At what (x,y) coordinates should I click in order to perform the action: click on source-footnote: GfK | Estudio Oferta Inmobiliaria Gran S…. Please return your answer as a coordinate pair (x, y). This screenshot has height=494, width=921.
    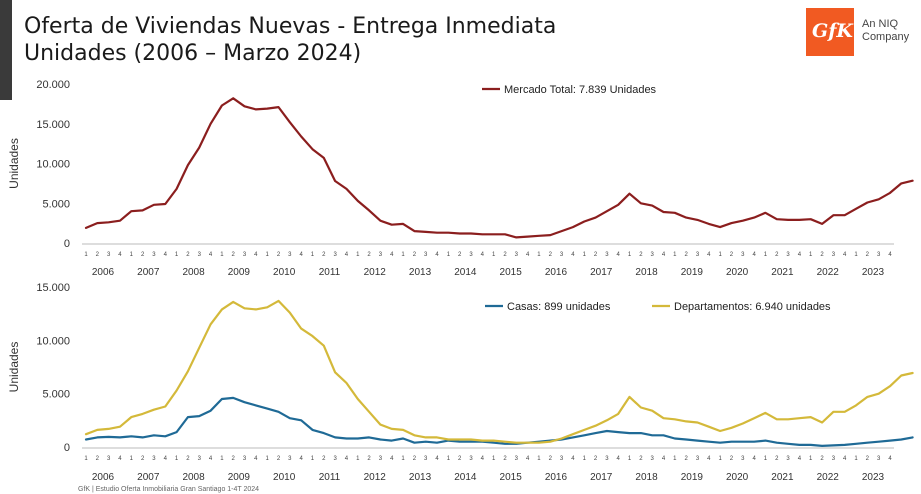
    Looking at the image, I should click on (169, 489).